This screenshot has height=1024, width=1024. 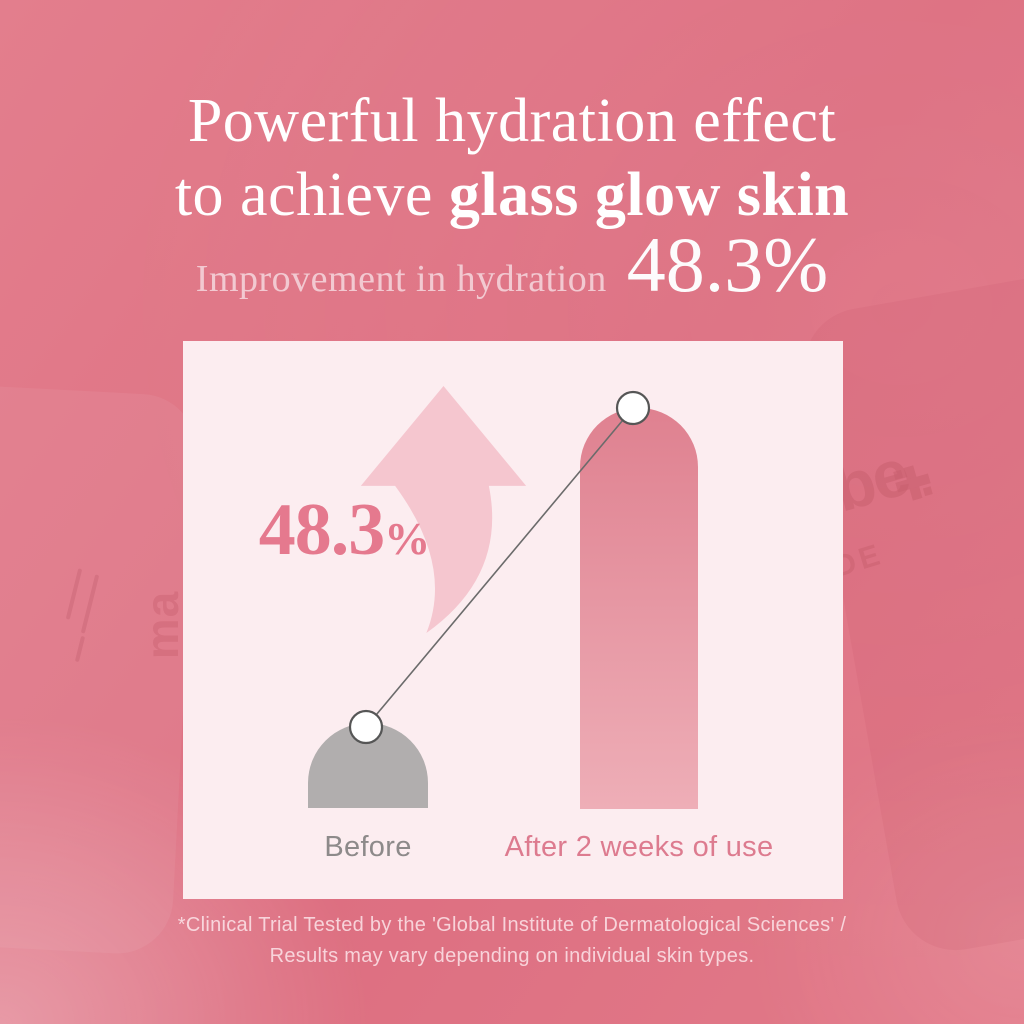 What do you see at coordinates (633, 408) in the screenshot?
I see `data-point-marker-after` at bounding box center [633, 408].